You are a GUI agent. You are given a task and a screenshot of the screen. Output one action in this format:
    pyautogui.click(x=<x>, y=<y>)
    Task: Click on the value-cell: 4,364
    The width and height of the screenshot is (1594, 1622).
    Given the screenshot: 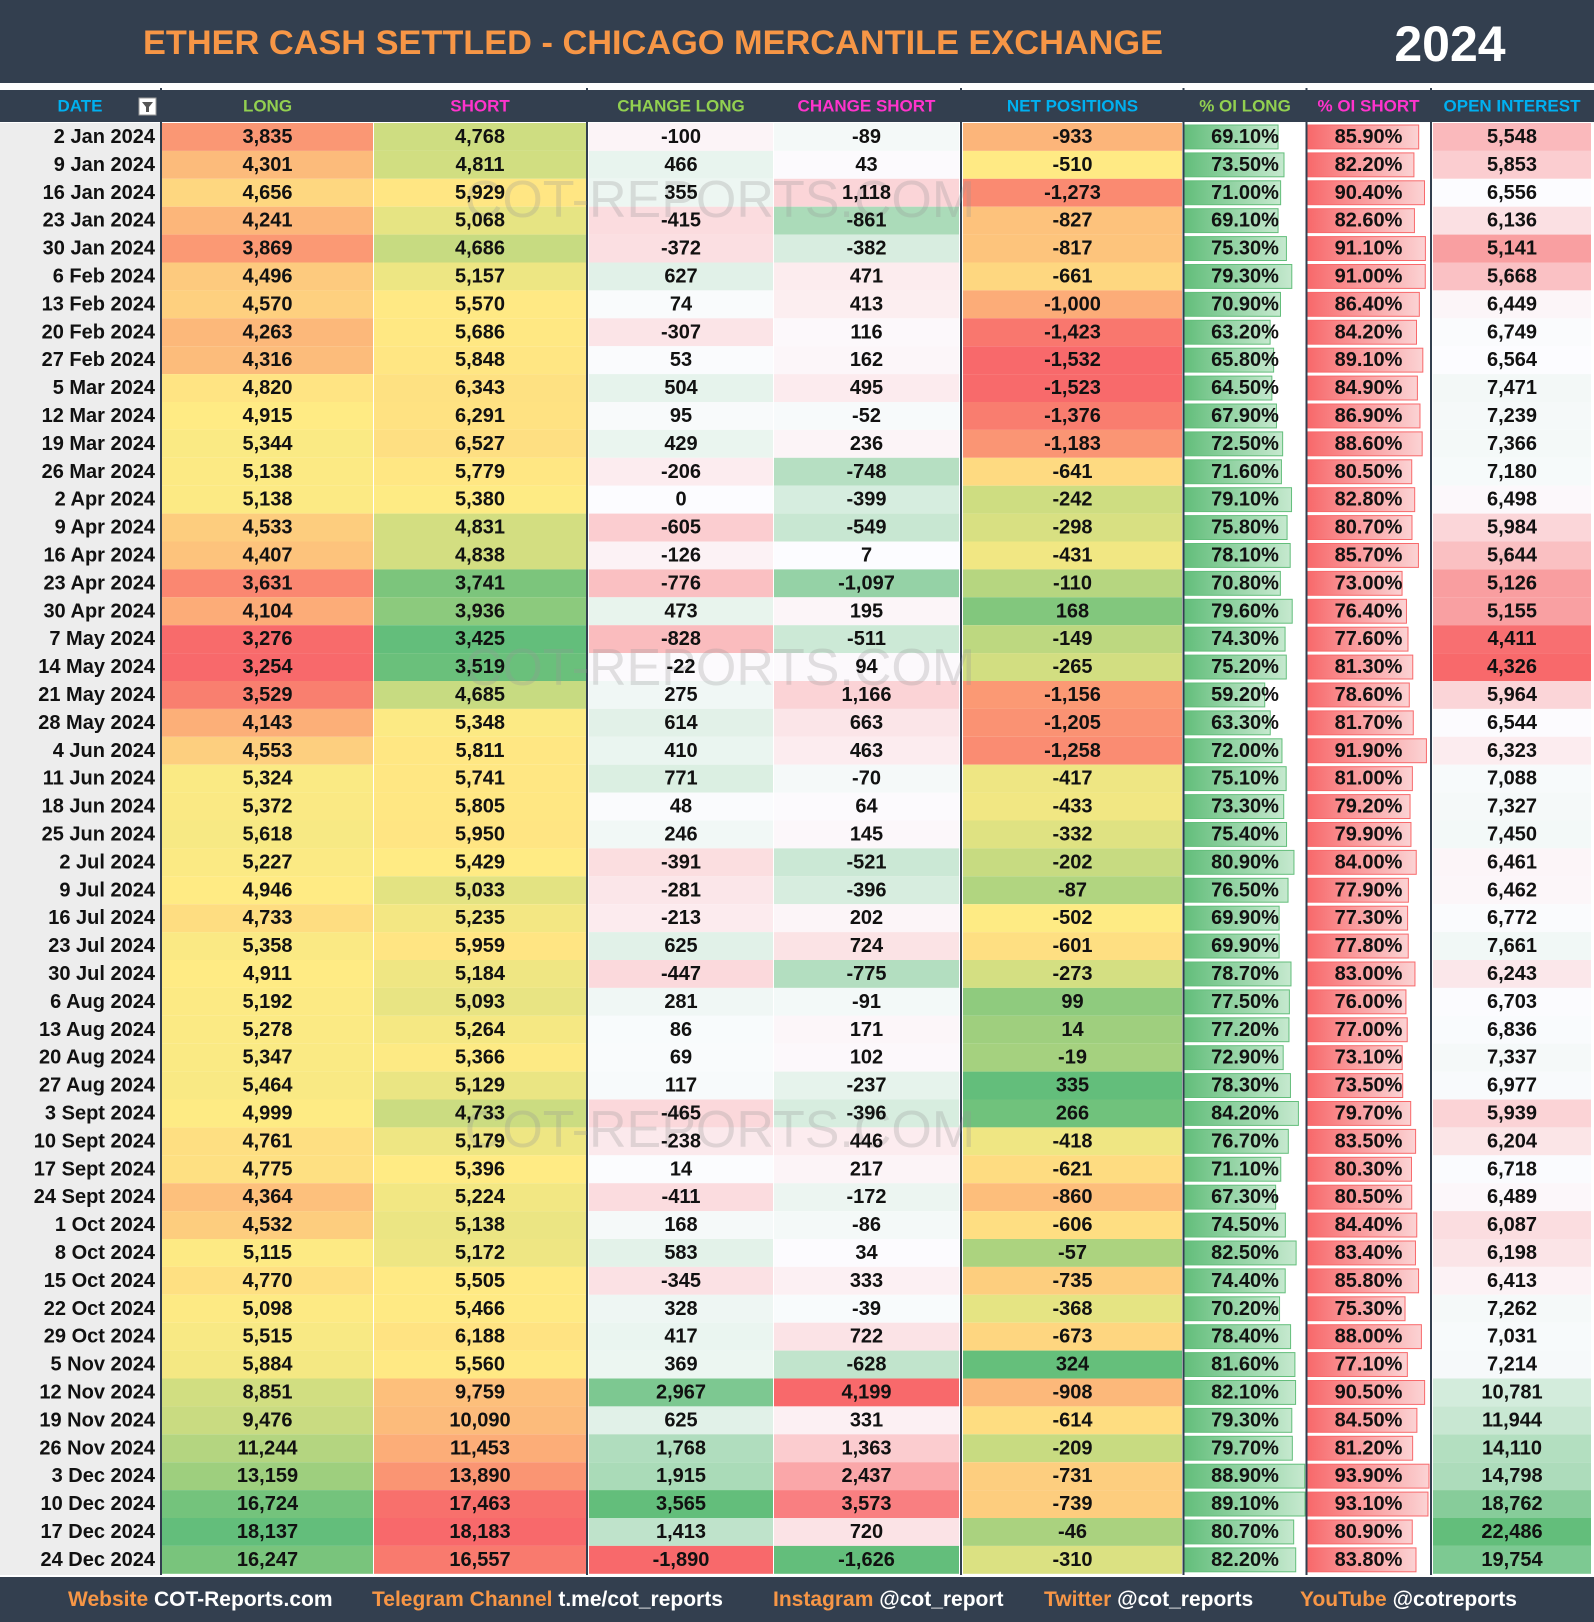 What is the action you would take?
    pyautogui.click(x=267, y=1197)
    